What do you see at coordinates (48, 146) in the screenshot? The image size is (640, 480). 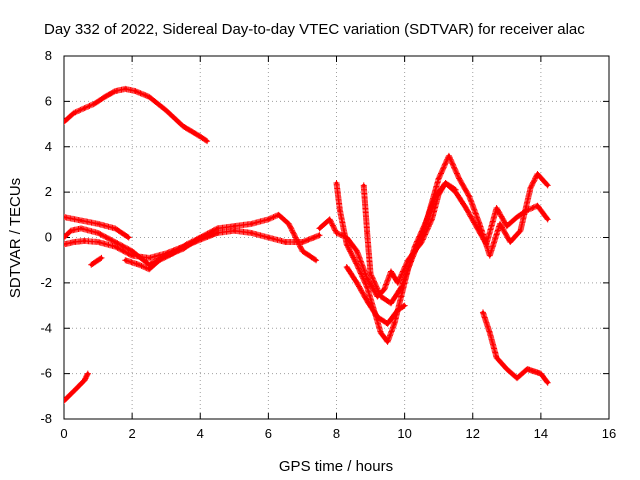 I see `y-tick-label: 4` at bounding box center [48, 146].